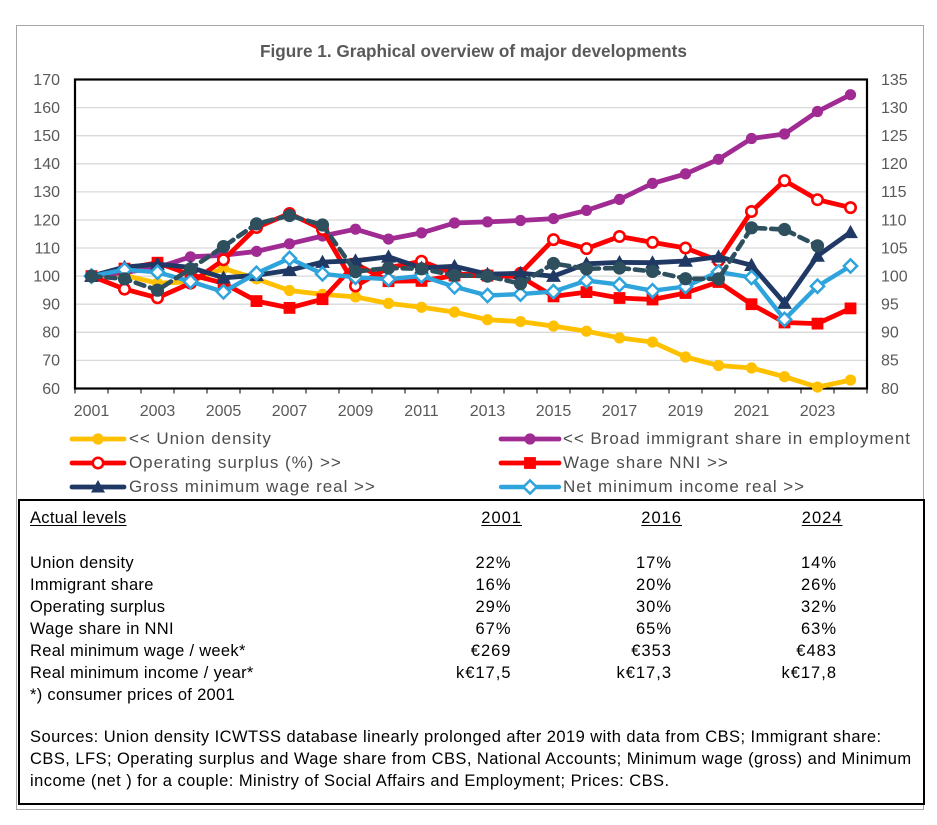 The image size is (937, 825). What do you see at coordinates (684, 486) in the screenshot?
I see `svg-text: Net minimum income real >>` at bounding box center [684, 486].